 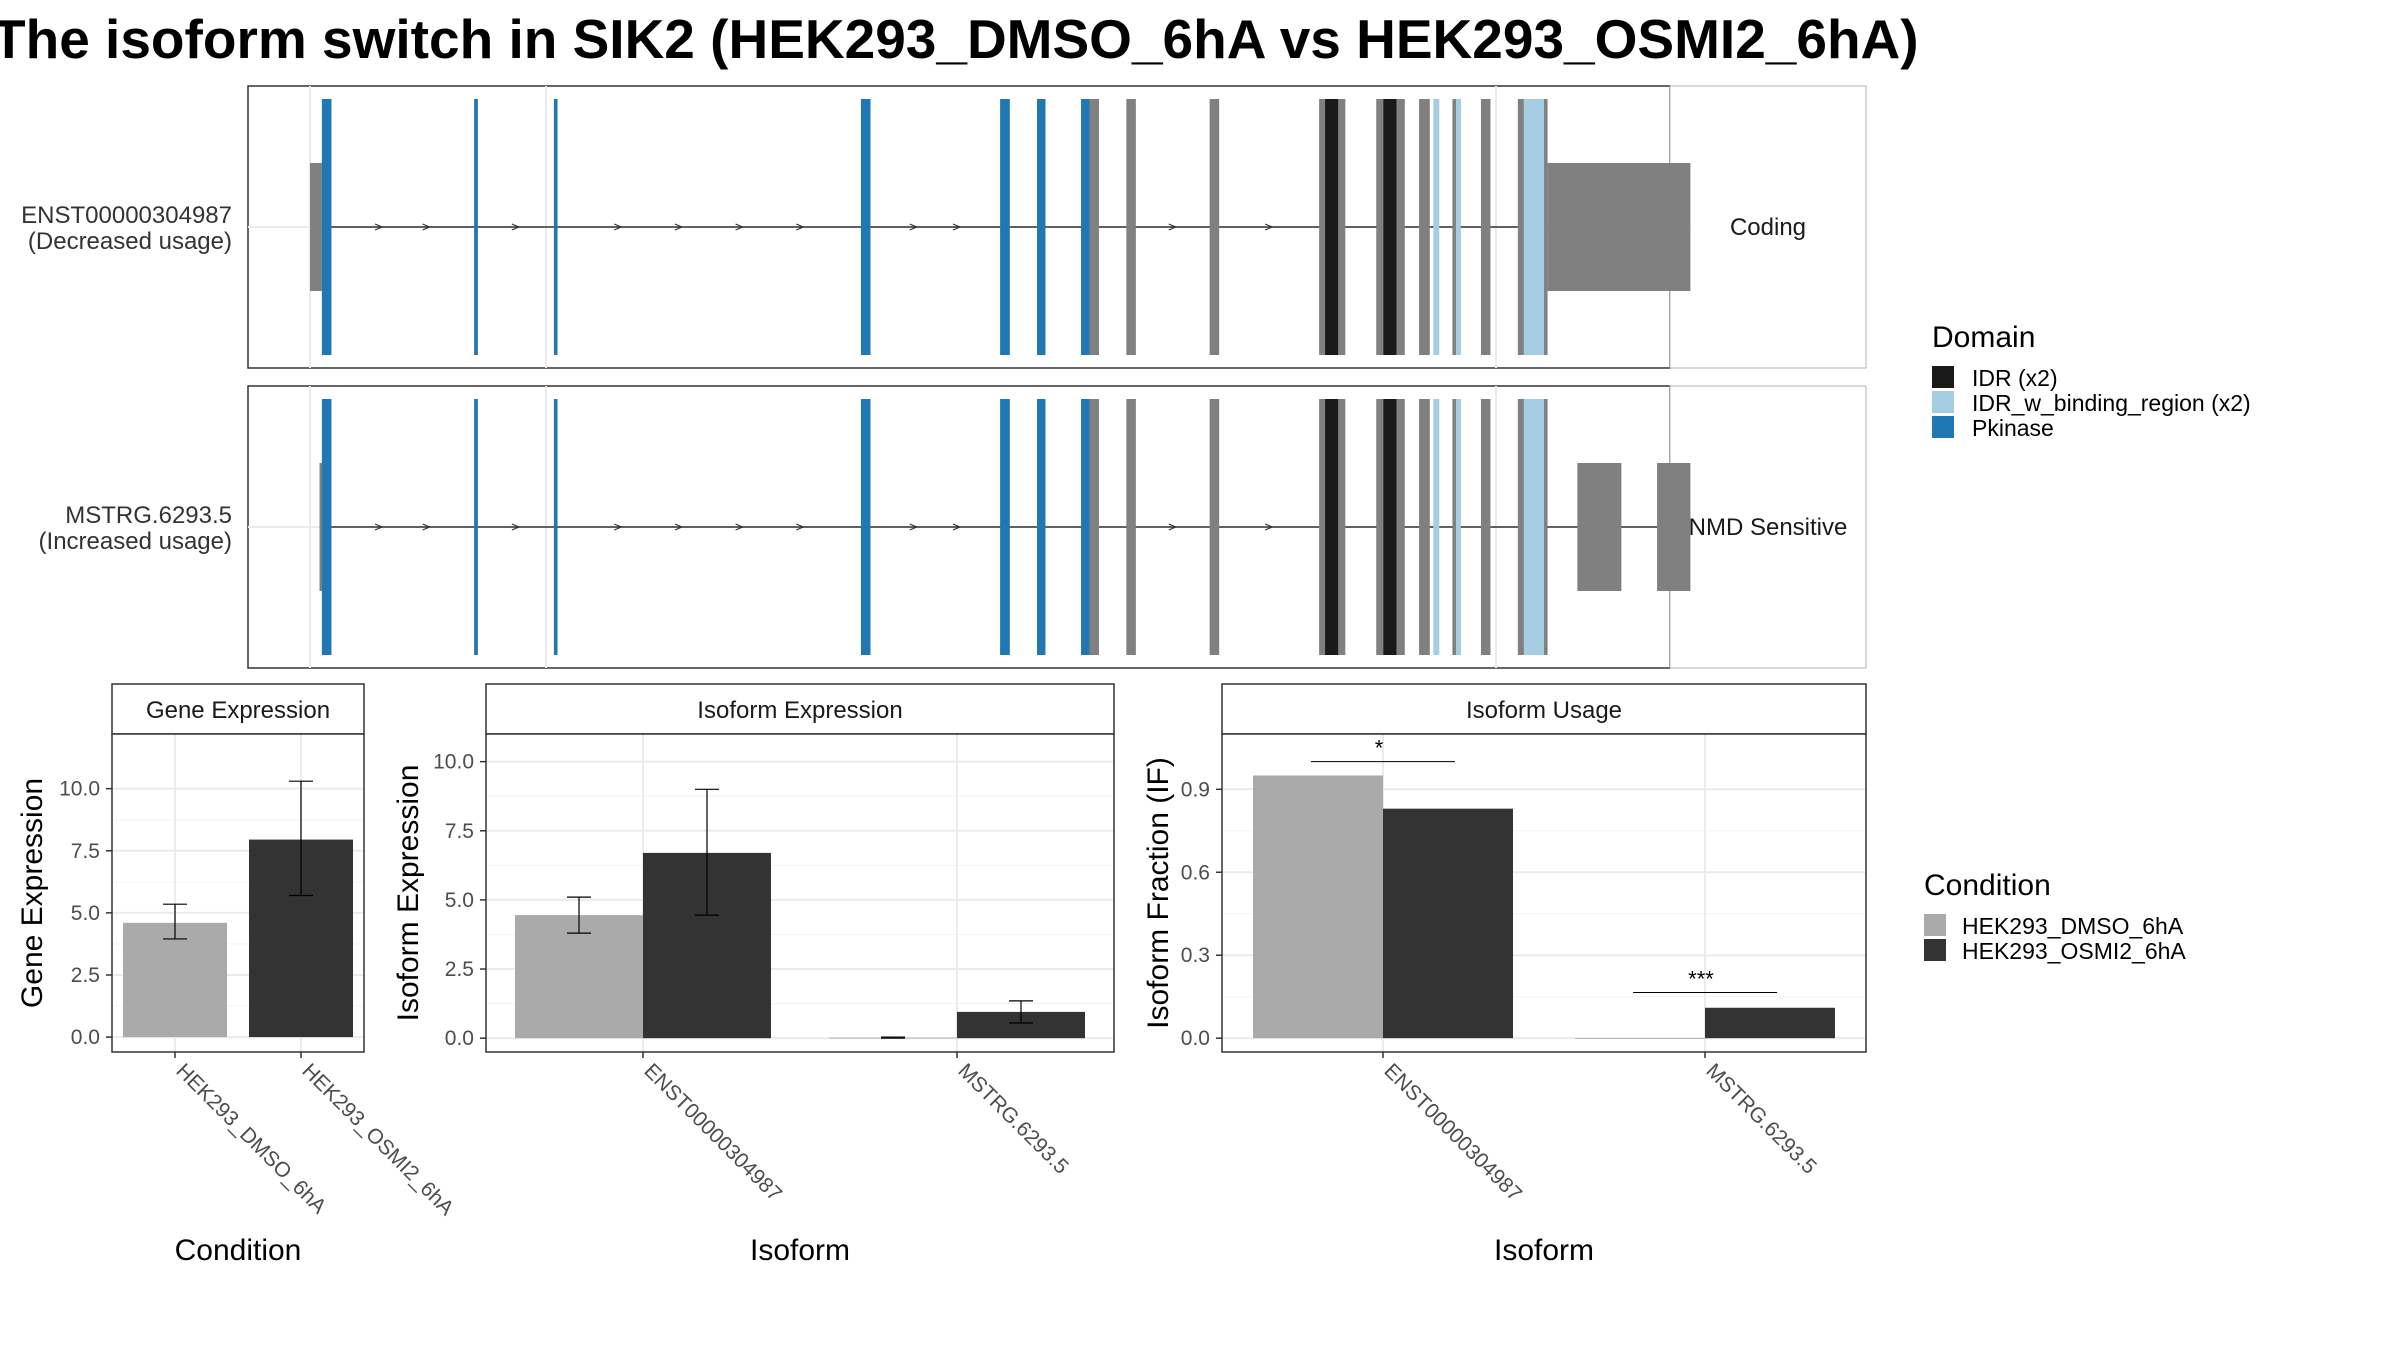 I want to click on legend-label-idr-binding: IDR_w_binding_region (x2), so click(x=2111, y=403).